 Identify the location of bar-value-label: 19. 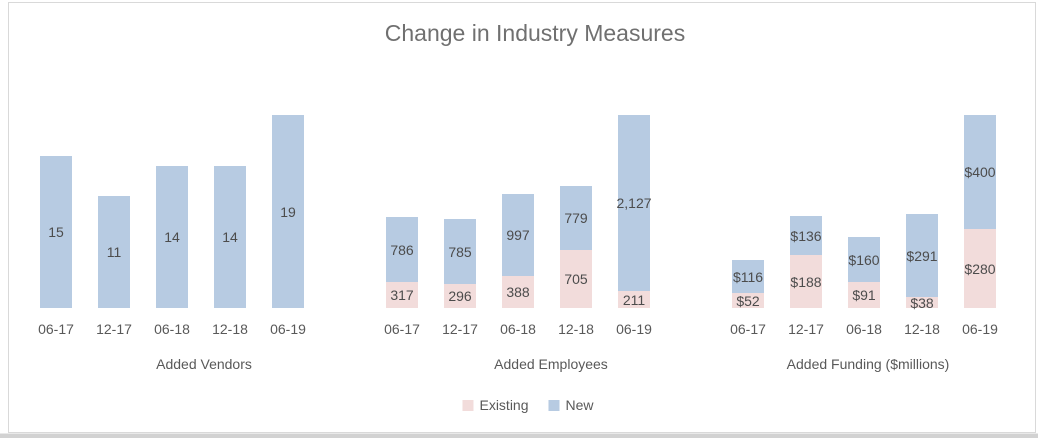
(288, 211).